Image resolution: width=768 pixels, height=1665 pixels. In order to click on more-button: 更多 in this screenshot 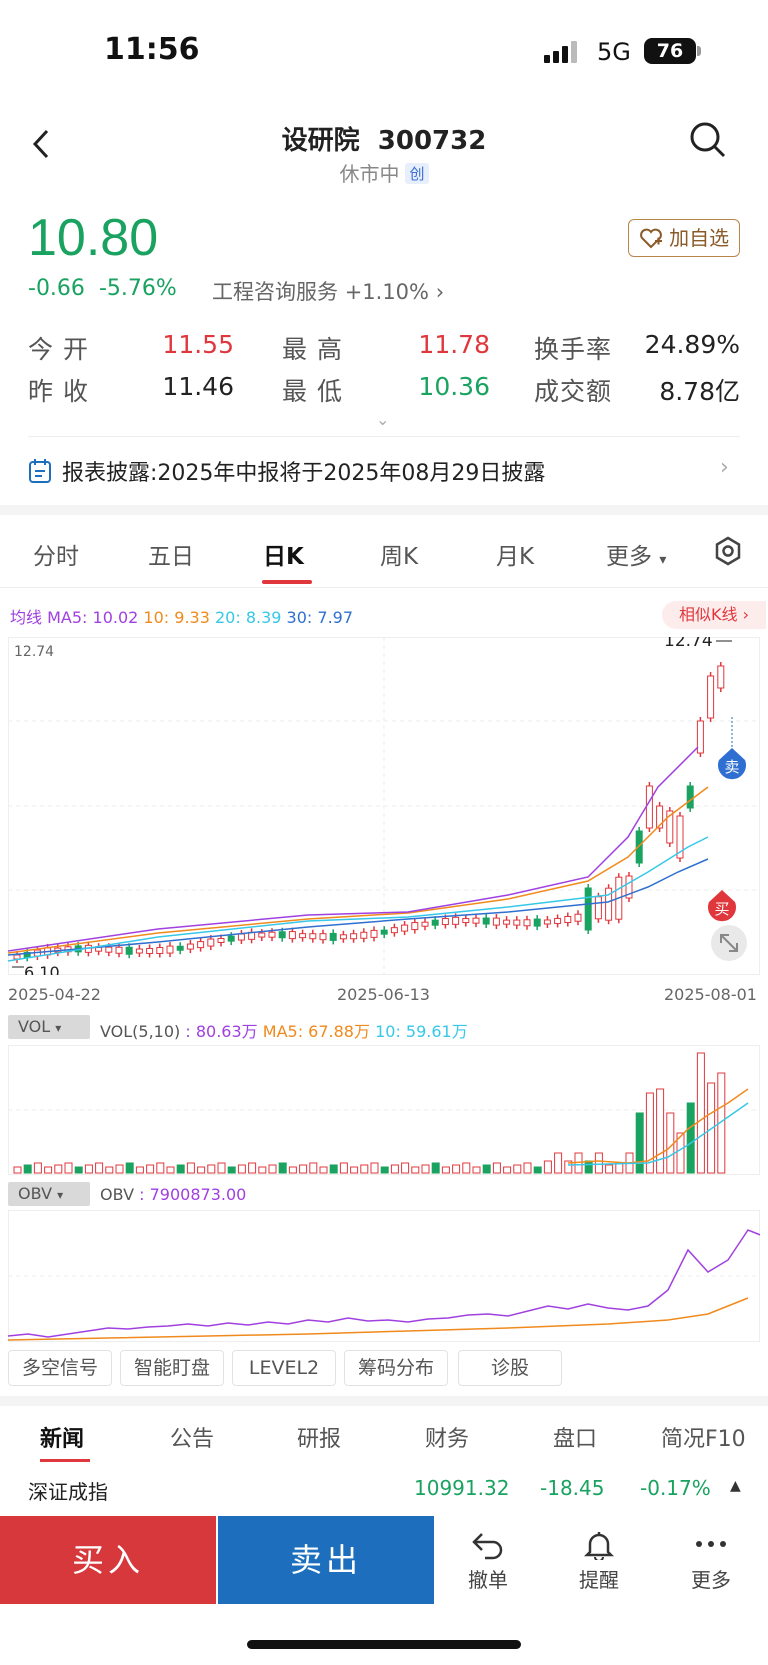, I will do `click(711, 1561)`.